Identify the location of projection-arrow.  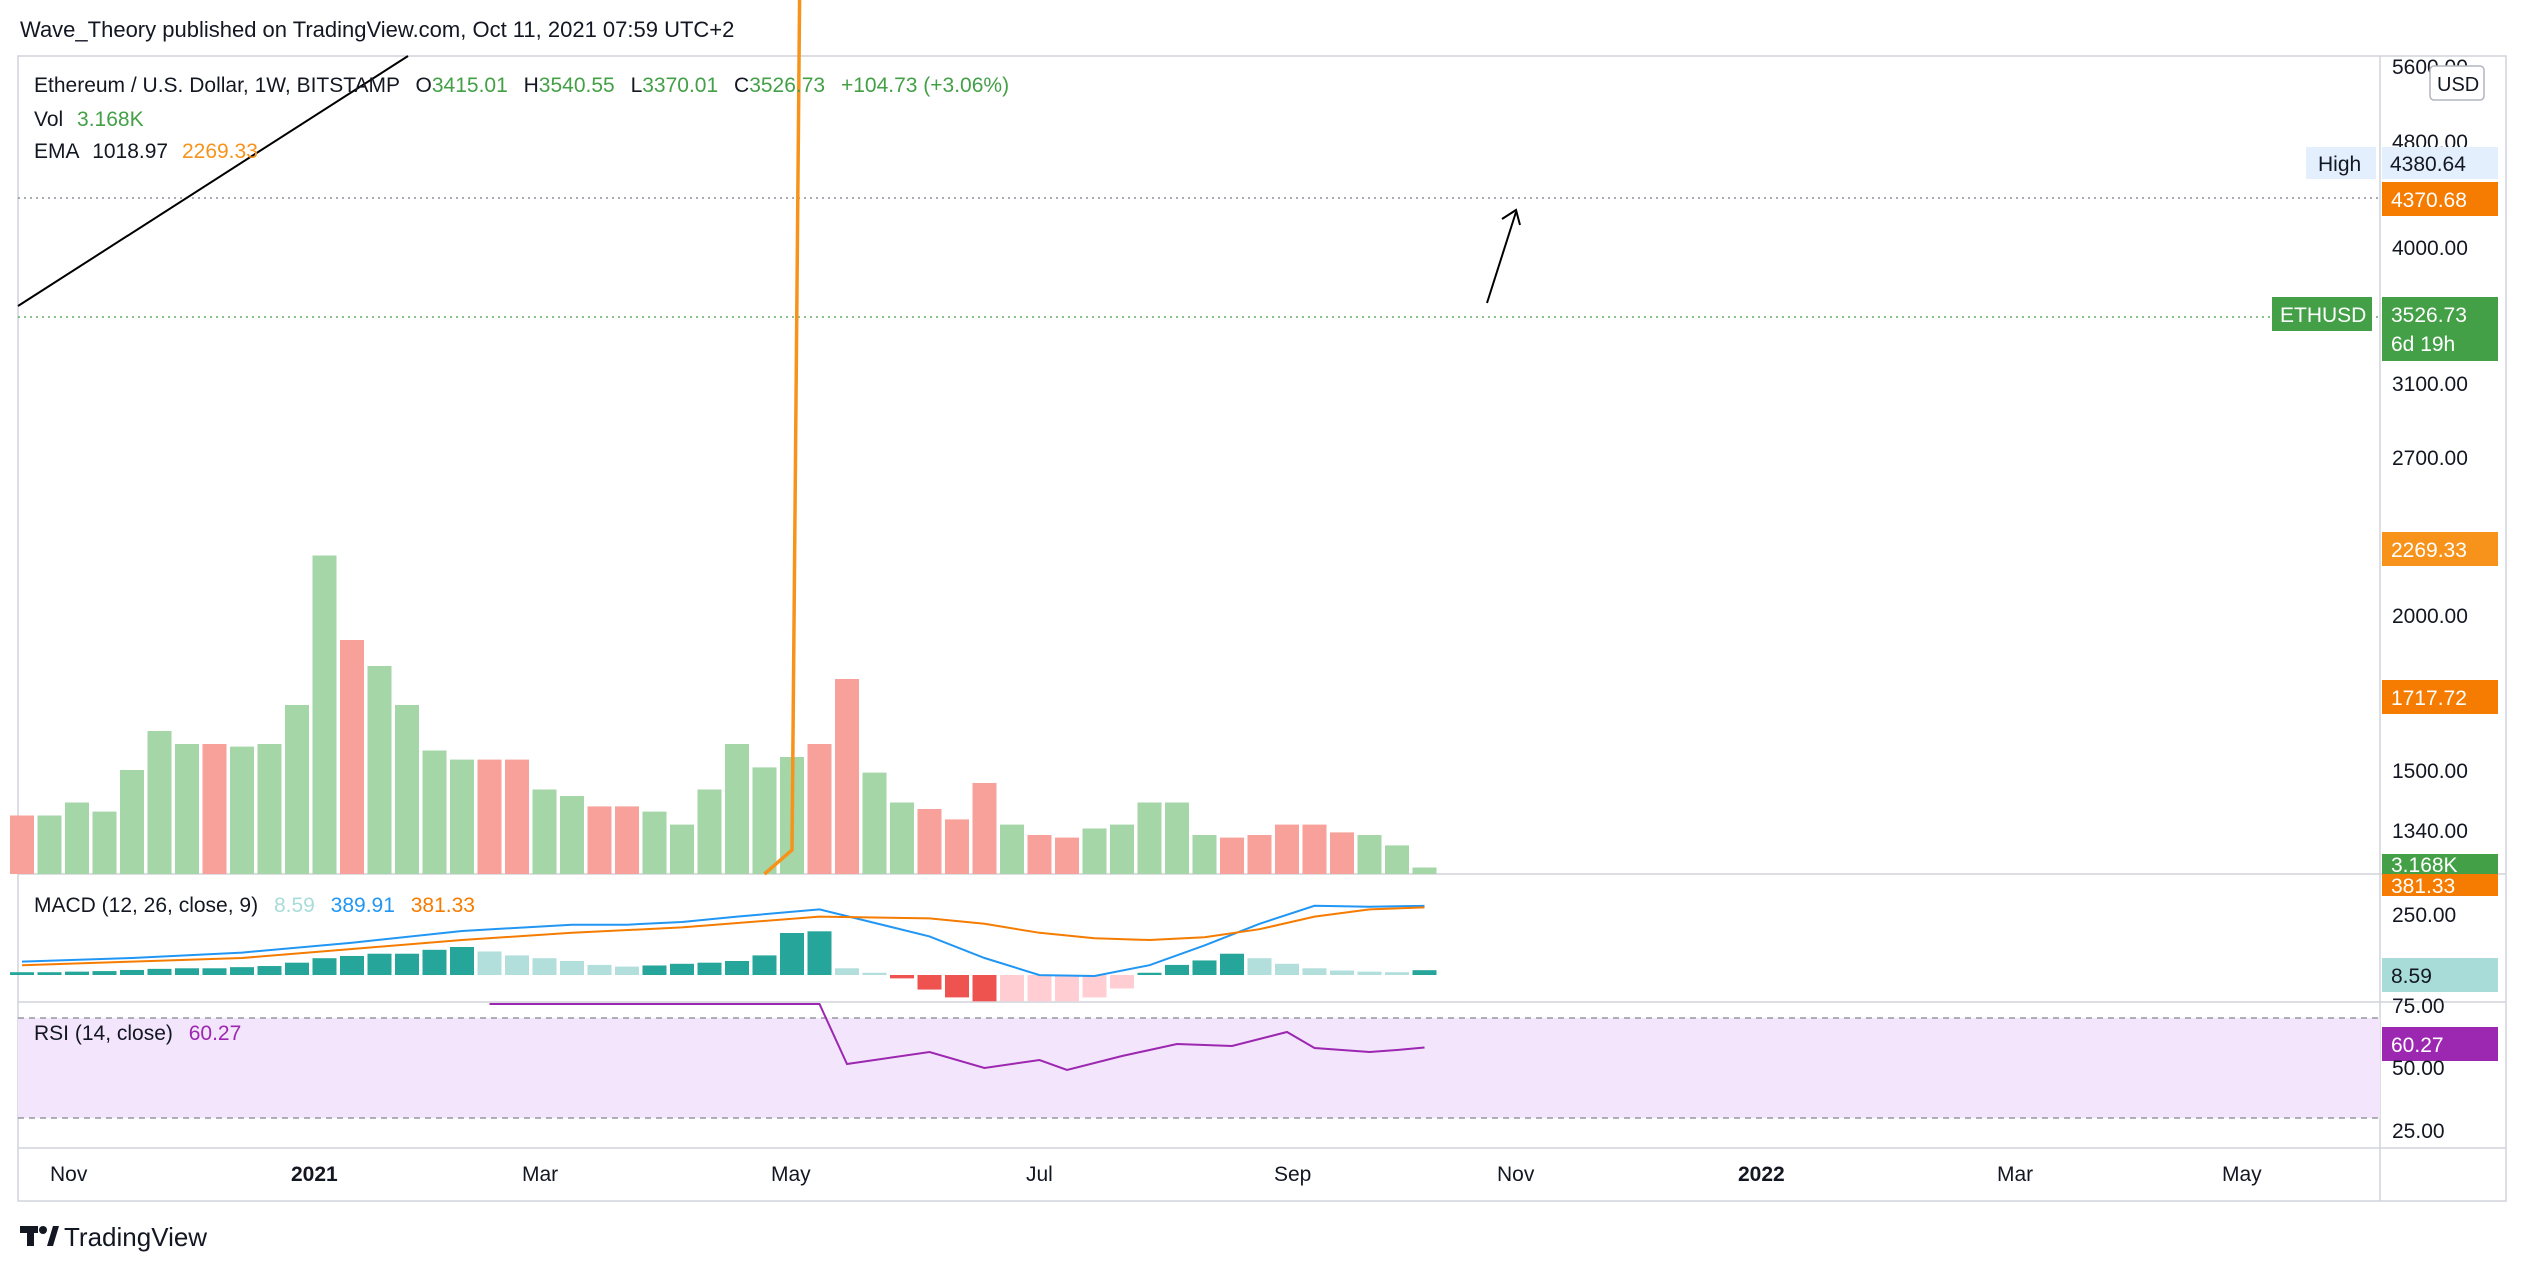
(1503, 256).